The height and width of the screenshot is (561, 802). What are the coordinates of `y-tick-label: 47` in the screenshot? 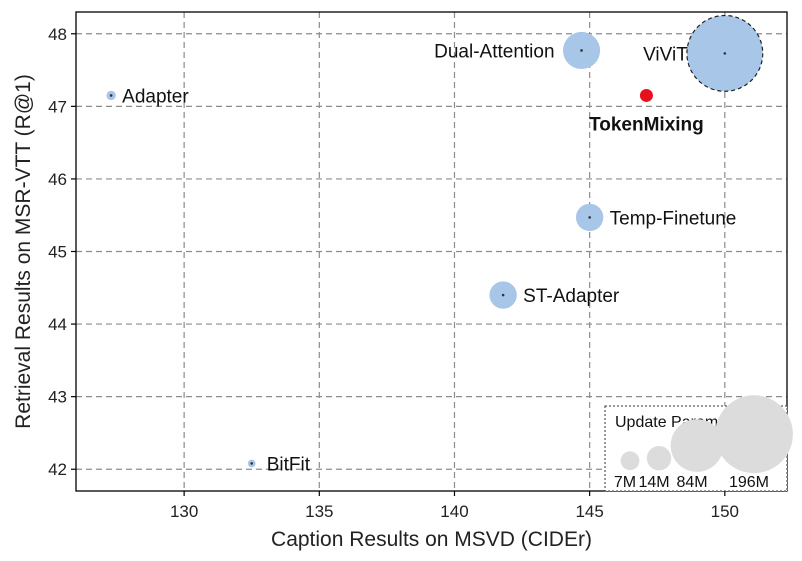 It's located at (57, 106).